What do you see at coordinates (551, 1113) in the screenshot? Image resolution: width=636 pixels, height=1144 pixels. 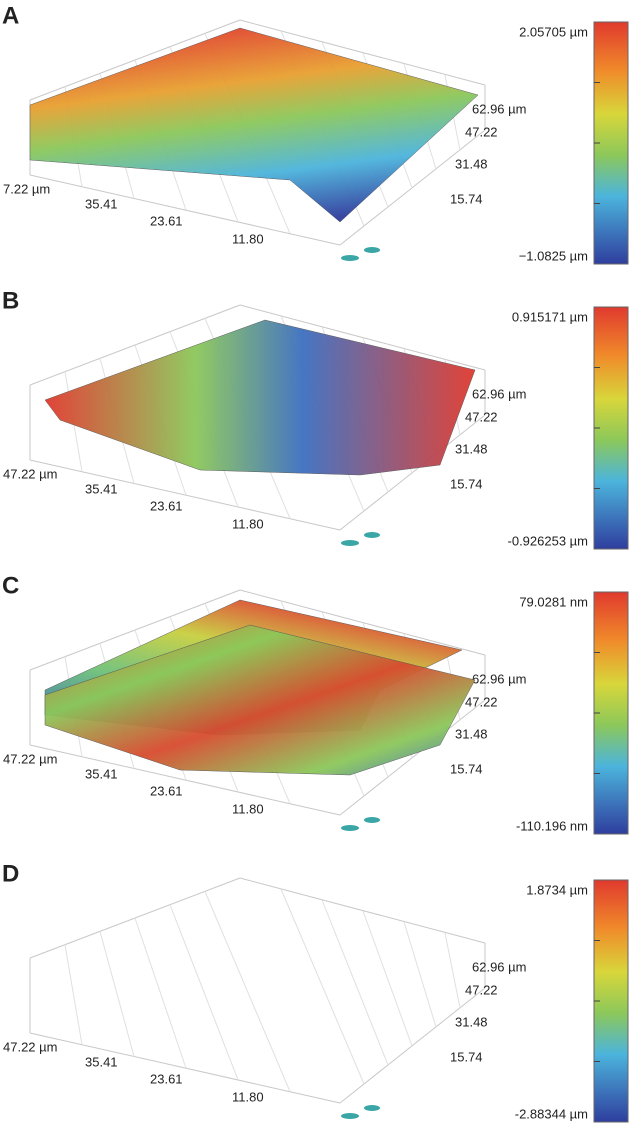 I see `colorbar-min: -2.88344 µm` at bounding box center [551, 1113].